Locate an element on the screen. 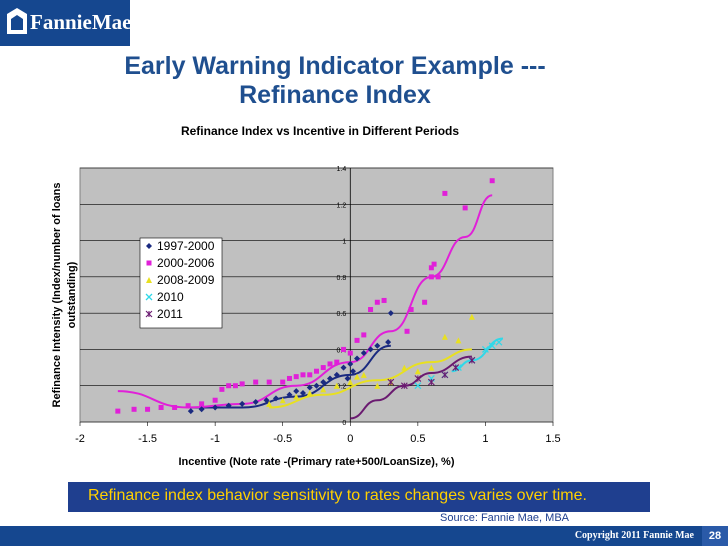  source-note: Source: Fannie Mae, MBA is located at coordinates (505, 518).